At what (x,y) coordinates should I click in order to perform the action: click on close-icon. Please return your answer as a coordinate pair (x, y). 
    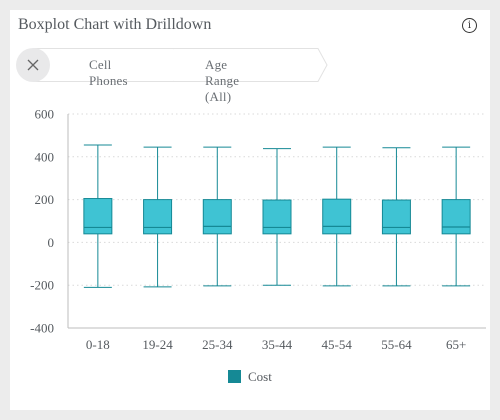
    Looking at the image, I should click on (33, 65).